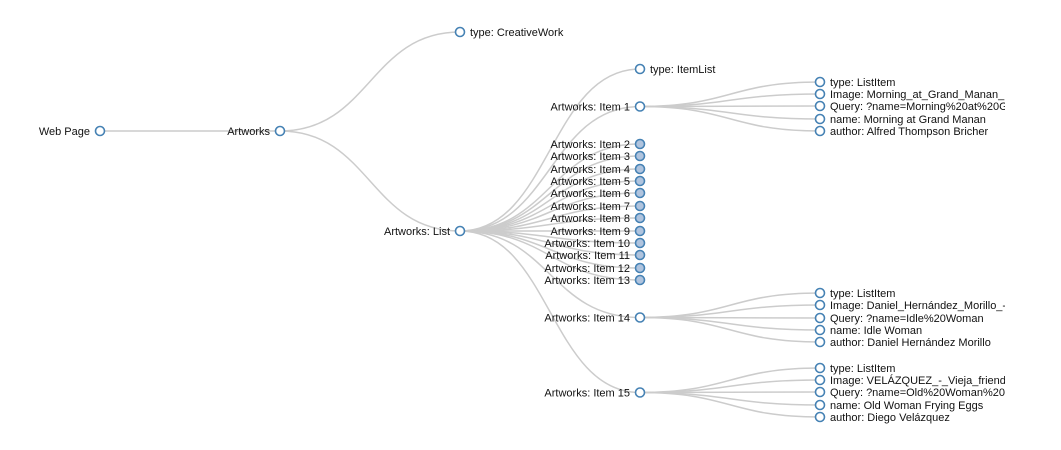 Image resolution: width=1061 pixels, height=450 pixels. I want to click on node-label: Artworks: Item 10, so click(587, 244).